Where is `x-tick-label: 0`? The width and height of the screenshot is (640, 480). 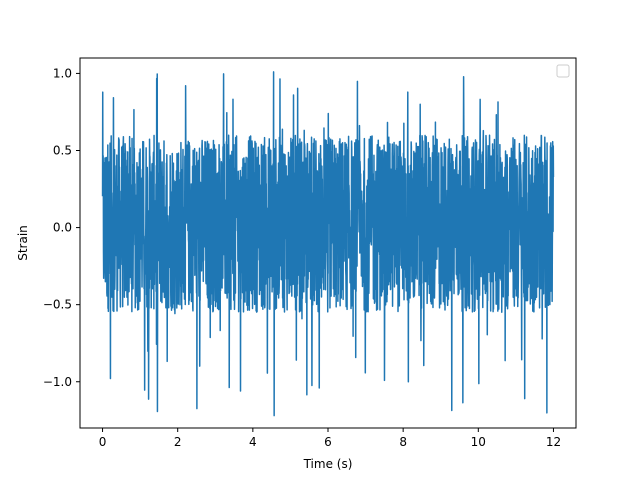 x-tick-label: 0 is located at coordinates (103, 442).